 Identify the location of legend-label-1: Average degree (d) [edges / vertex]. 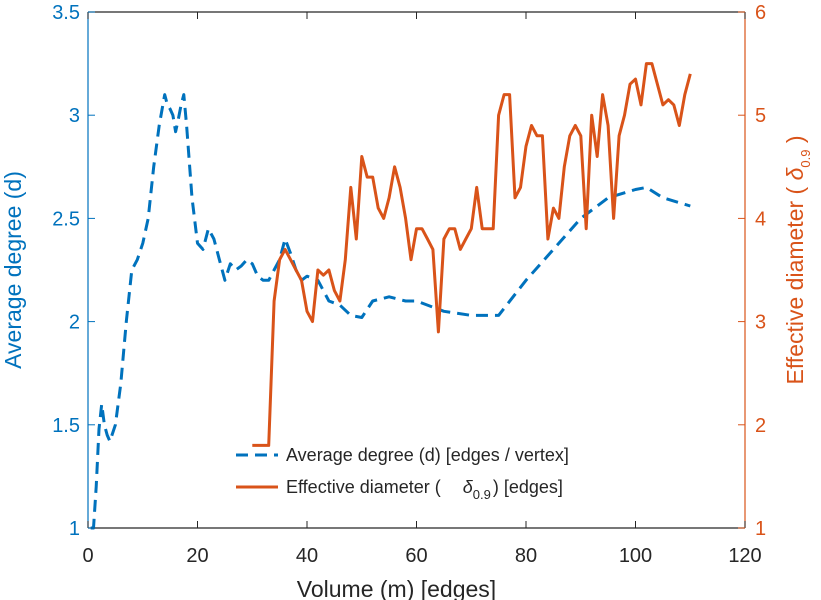
(427, 455).